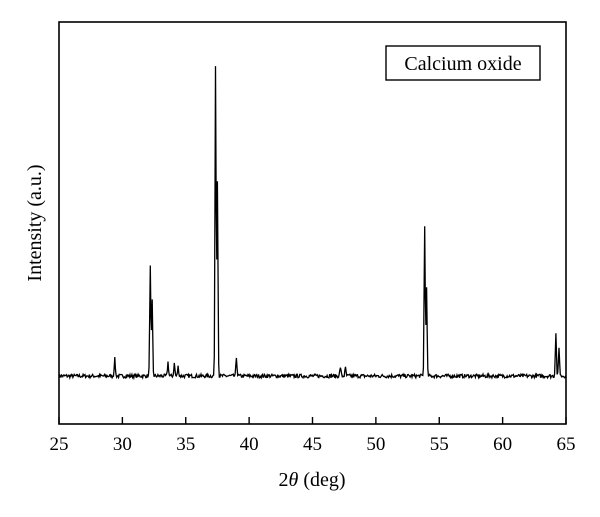 The width and height of the screenshot is (600, 517). What do you see at coordinates (502, 444) in the screenshot?
I see `x-tick-label-60: 60` at bounding box center [502, 444].